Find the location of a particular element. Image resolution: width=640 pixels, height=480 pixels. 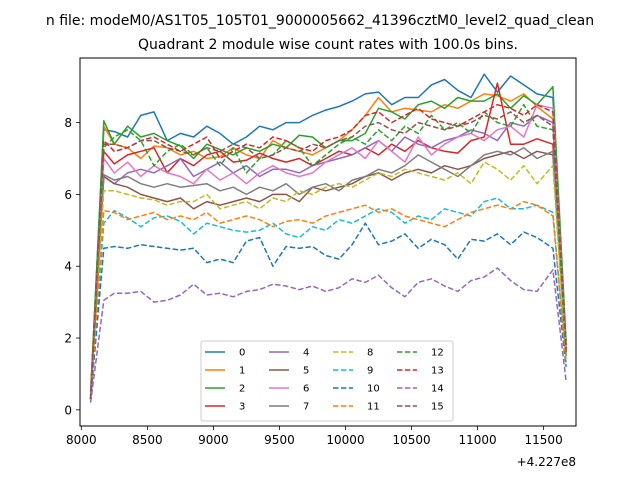

x-tick-label: 10000 is located at coordinates (345, 440).